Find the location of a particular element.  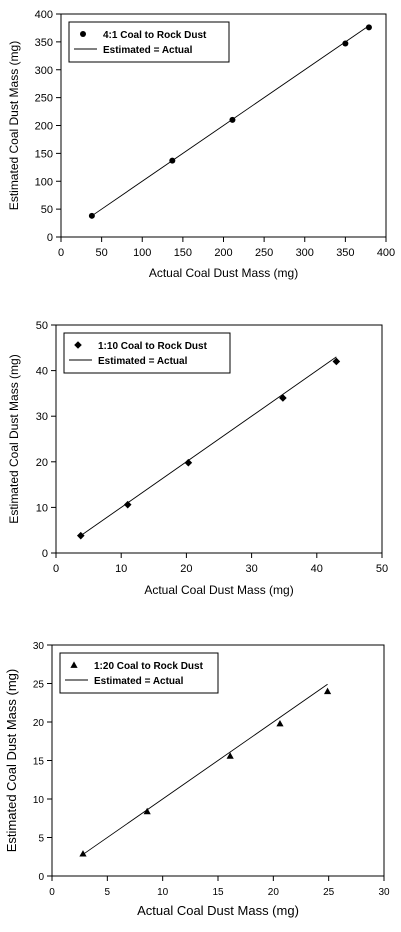

y-tick-label: 100 is located at coordinates (44, 182).